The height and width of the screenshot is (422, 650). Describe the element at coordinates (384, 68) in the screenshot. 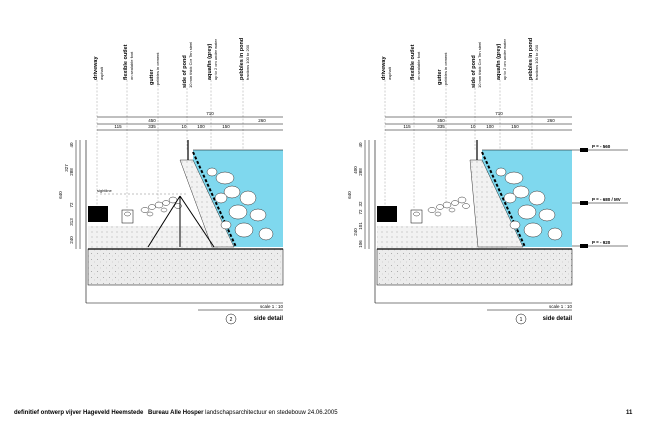

I see `svg-text: driveway` at that location.